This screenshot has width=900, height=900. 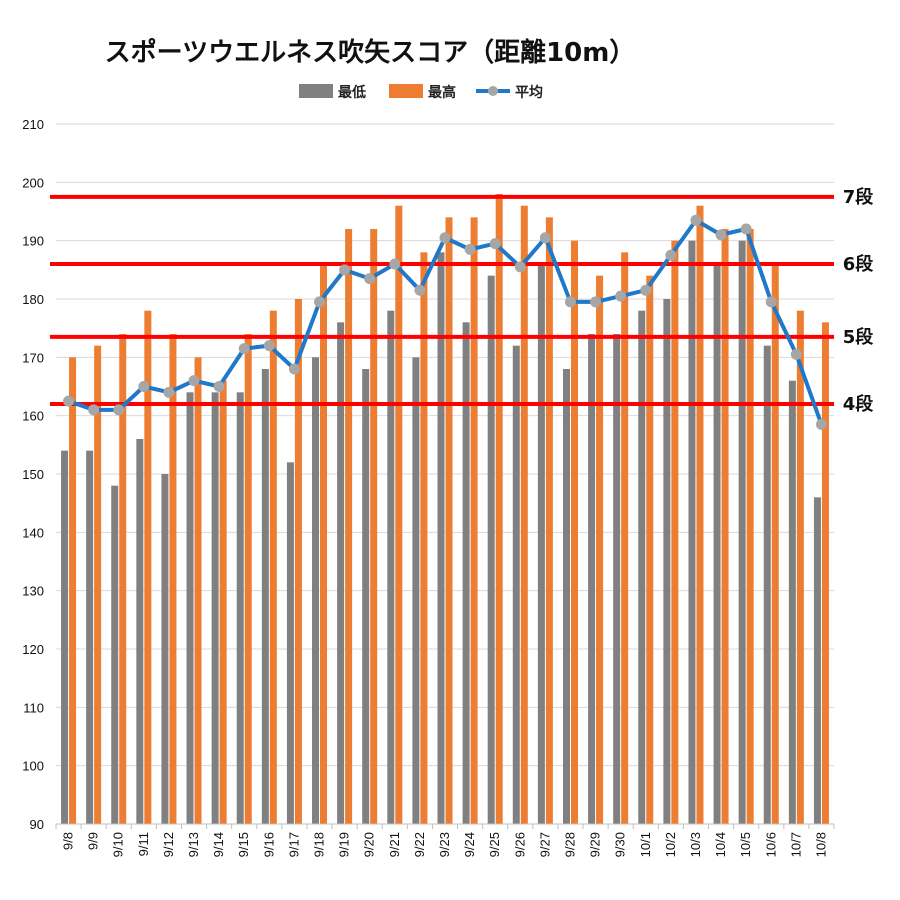 What do you see at coordinates (406, 91) in the screenshot?
I see `legend-swatch-max` at bounding box center [406, 91].